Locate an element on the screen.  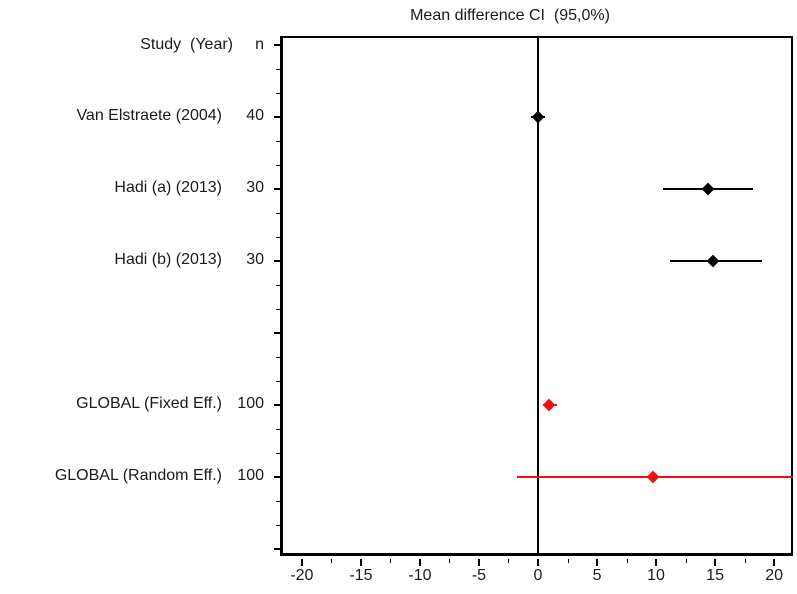
x-axis-tick-label: -5 is located at coordinates (479, 575).